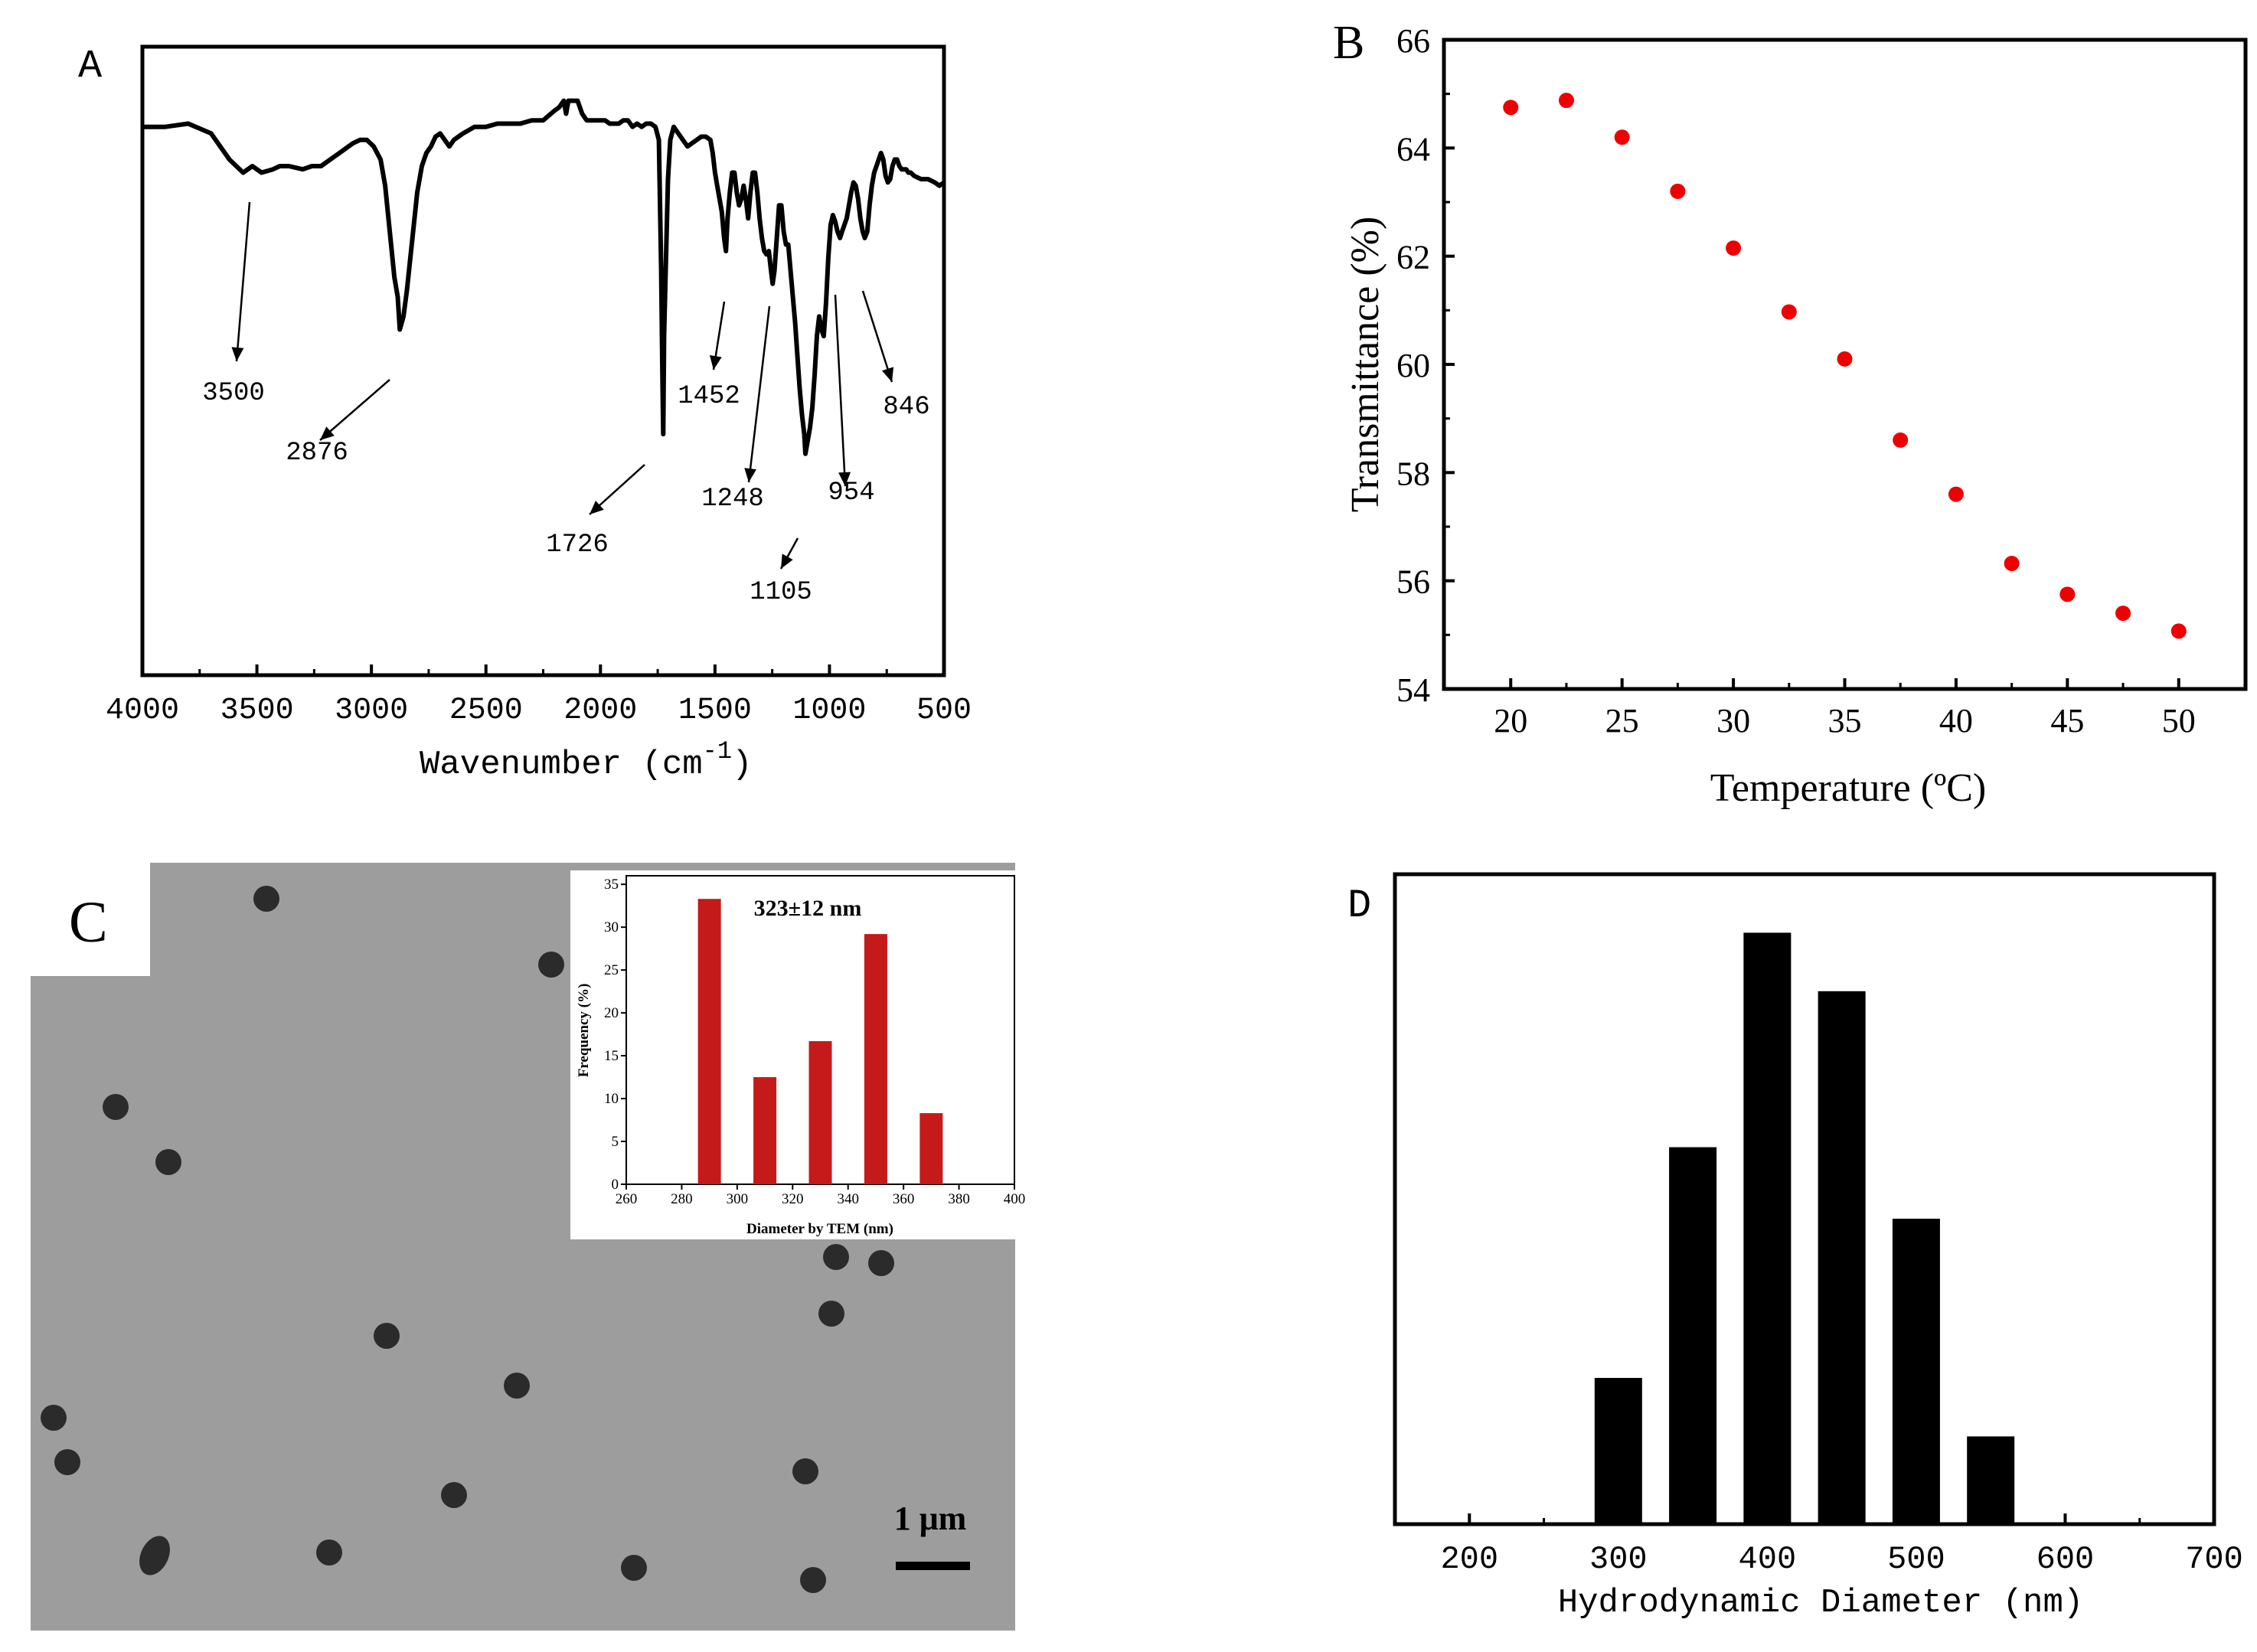  Describe the element at coordinates (1413, 41) in the screenshot. I see `y-tick-label: 66` at that location.